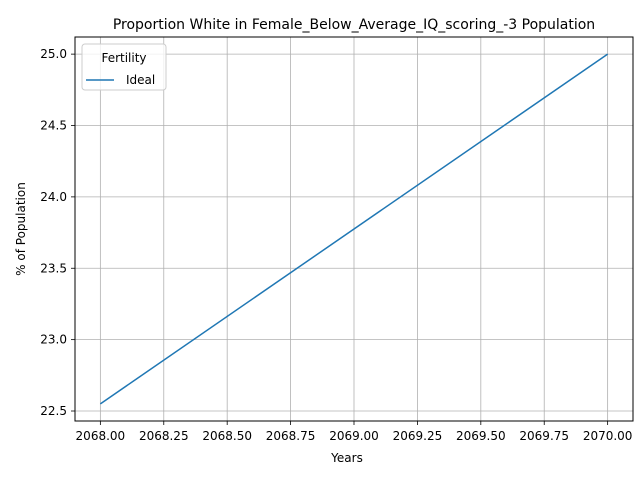 This screenshot has height=480, width=640. I want to click on x-tick-label: 2068.50, so click(227, 436).